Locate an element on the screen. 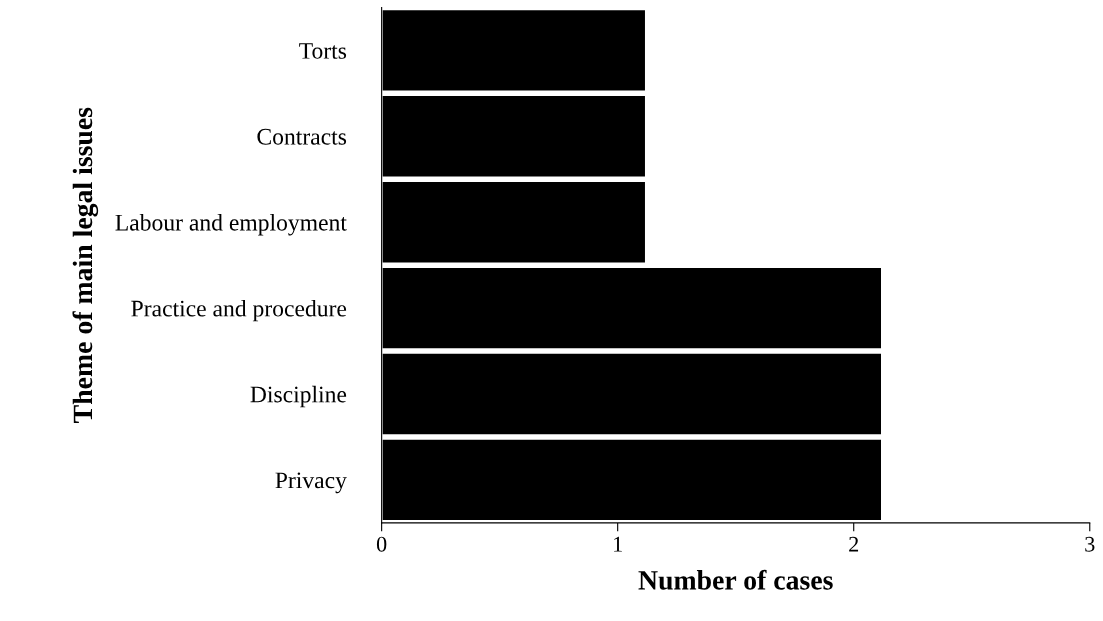  y-axis-title: Theme of main legal issues is located at coordinates (85, 265).